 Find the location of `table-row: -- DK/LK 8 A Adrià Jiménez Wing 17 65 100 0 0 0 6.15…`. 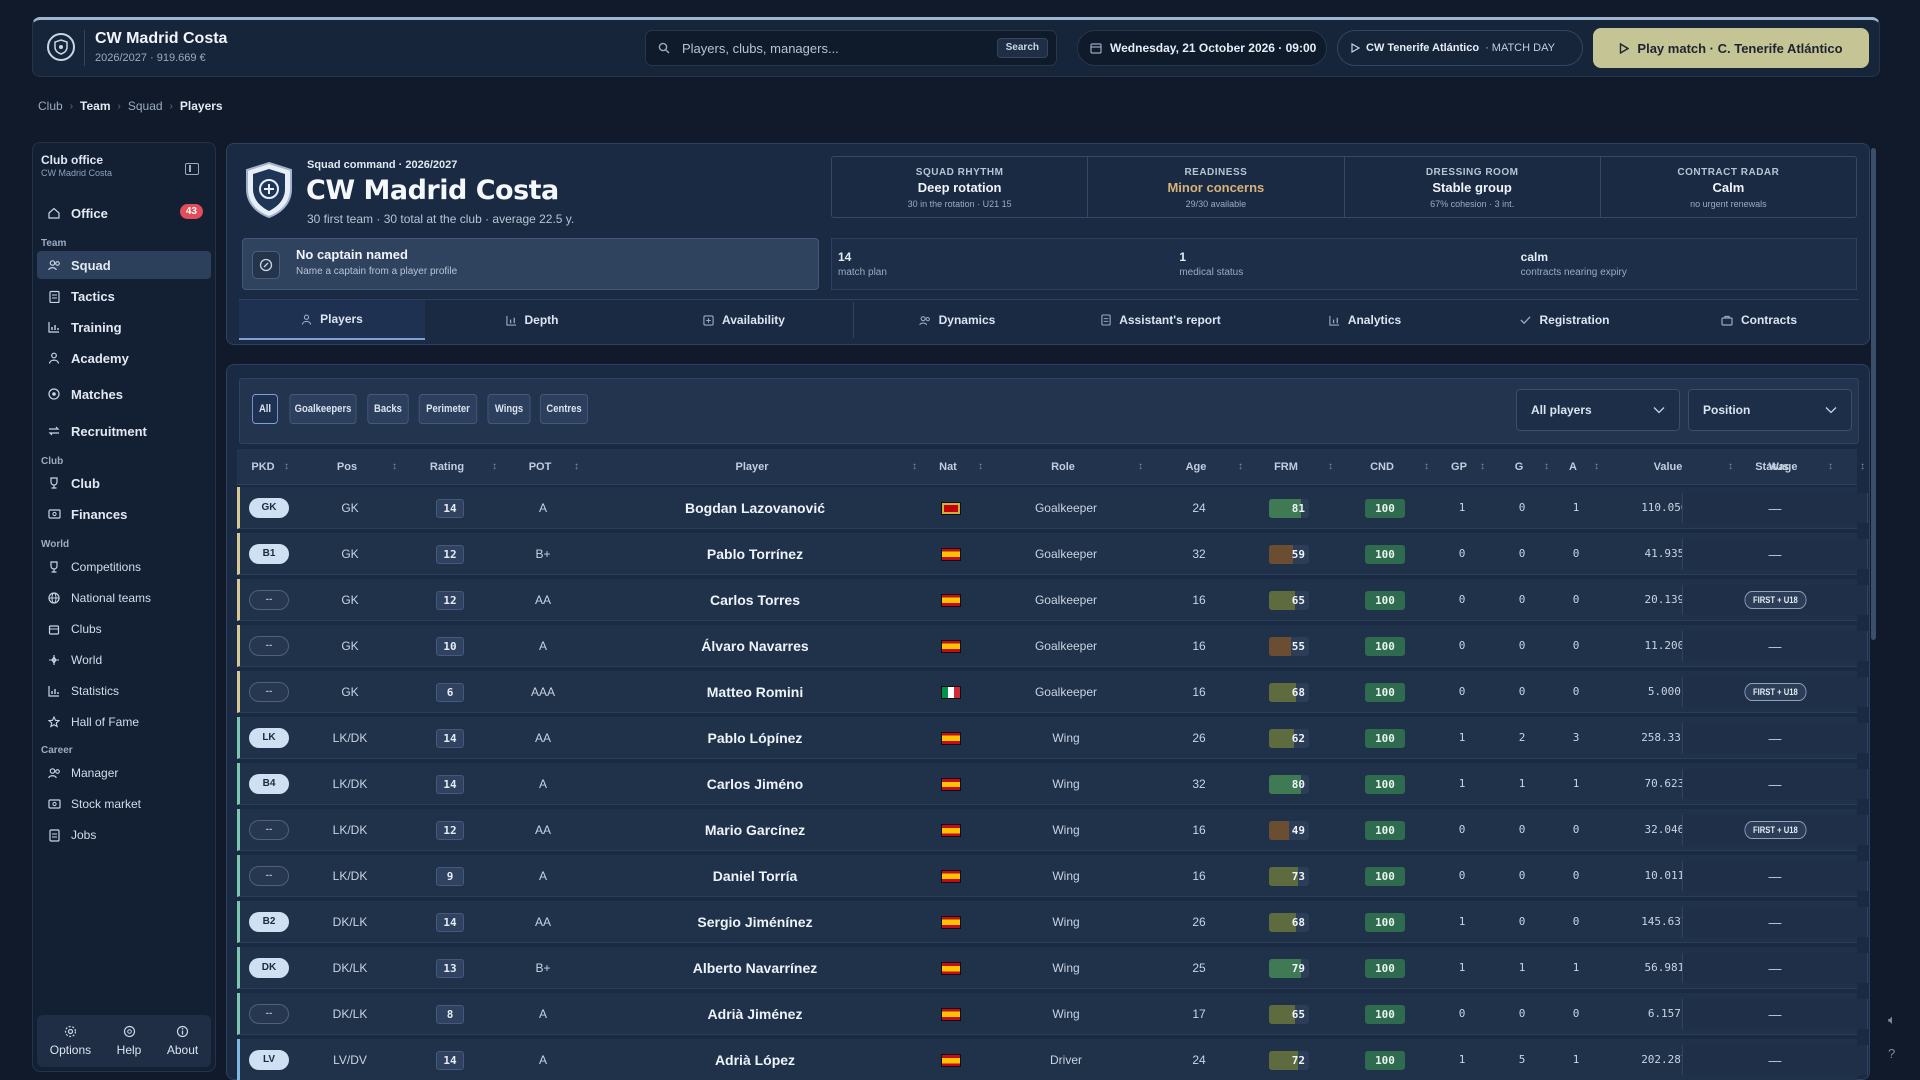

table-row: -- DK/LK 8 A Adrià Jiménez Wing 17 65 100 0 0 0 6.15… is located at coordinates (1052, 1014).